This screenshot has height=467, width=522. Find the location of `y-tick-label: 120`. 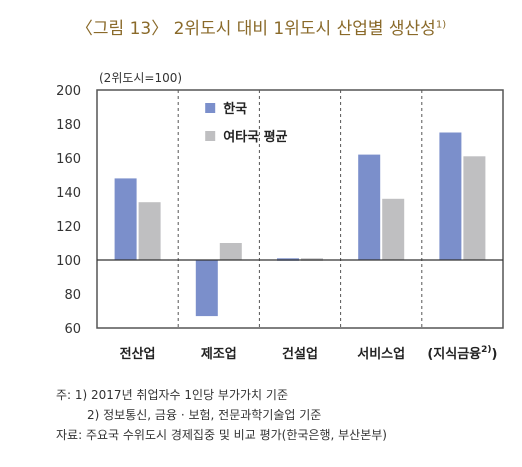

y-tick-label: 120 is located at coordinates (68, 227).